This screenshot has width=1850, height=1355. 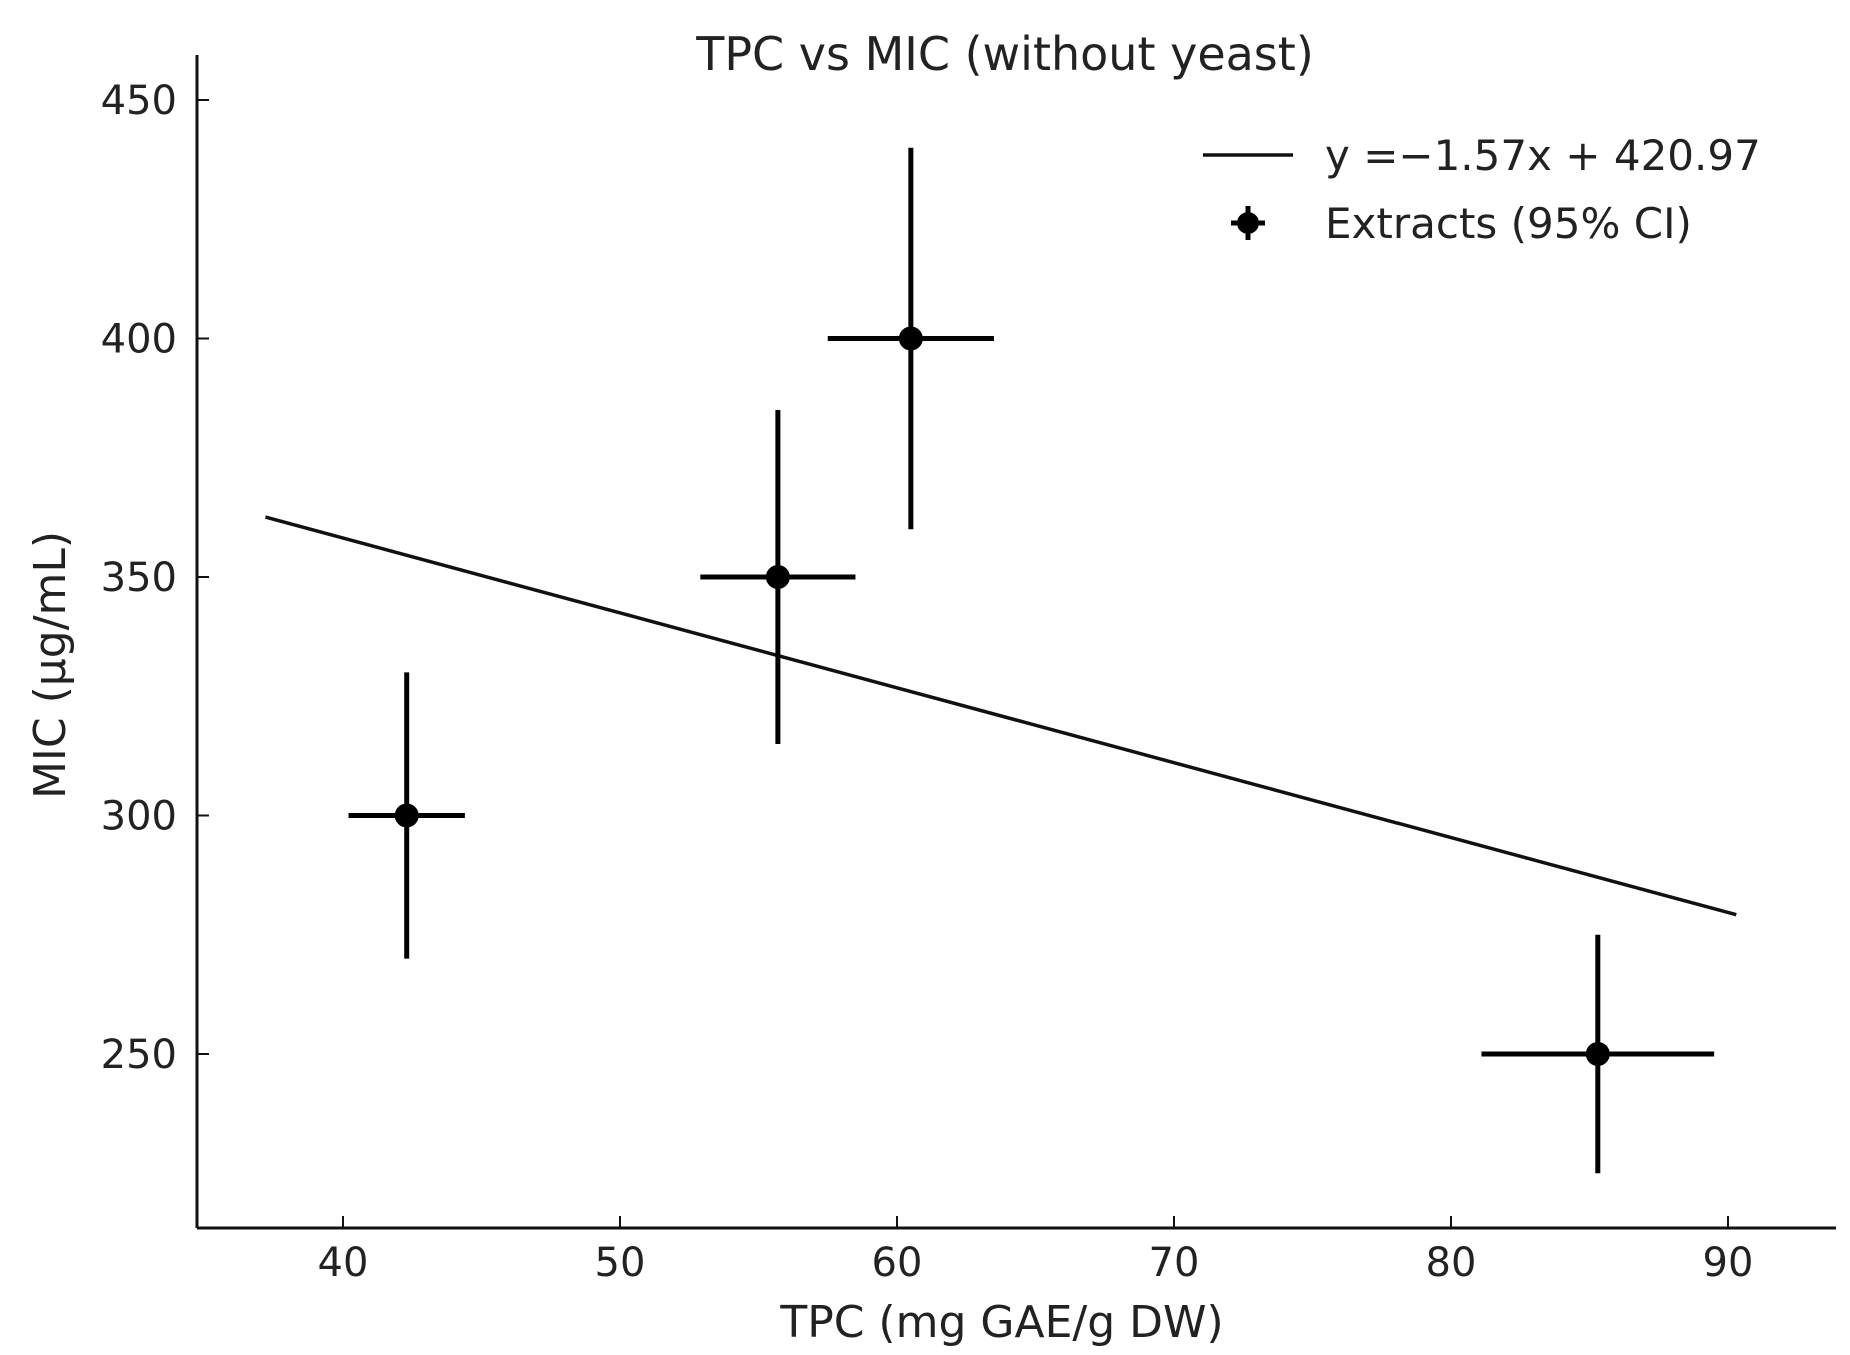 What do you see at coordinates (1001, 1322) in the screenshot?
I see `x-axis-label: TPC (mg GAE/g DW)` at bounding box center [1001, 1322].